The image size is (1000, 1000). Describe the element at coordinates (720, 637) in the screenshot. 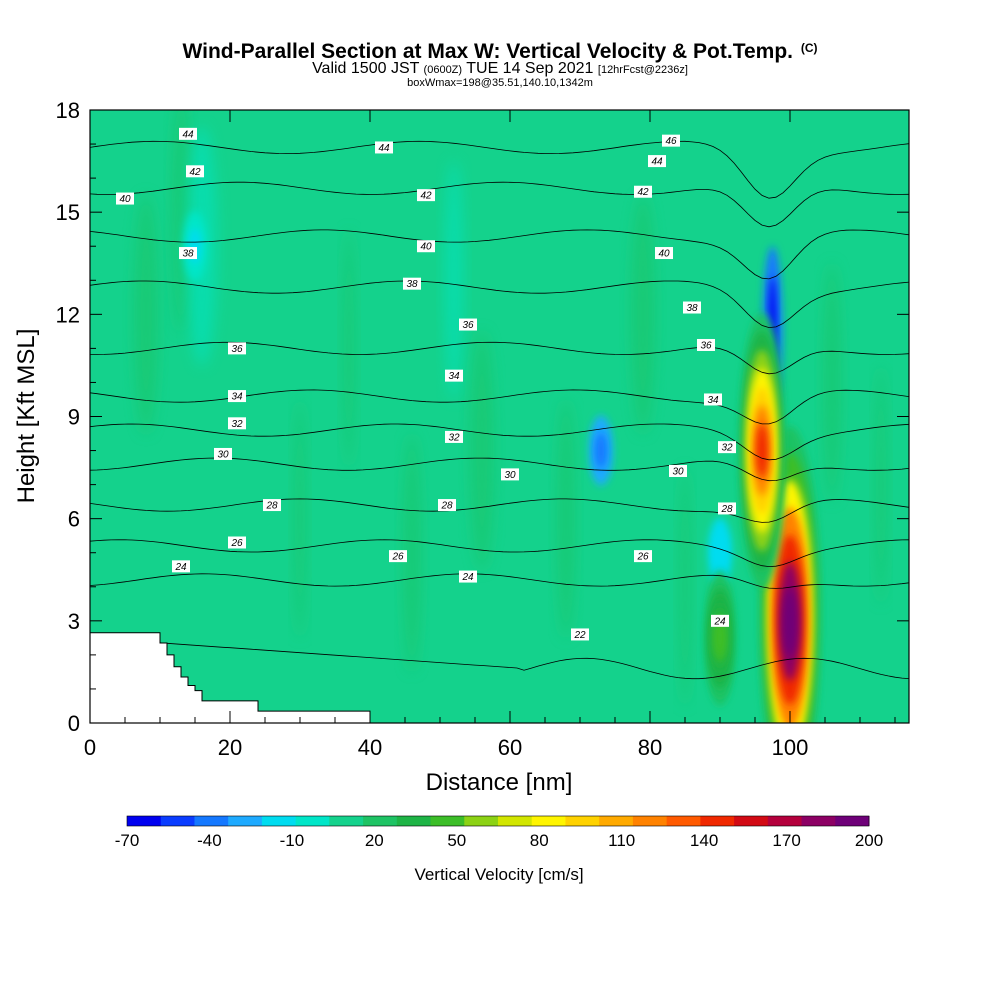

I see `updraft-plume` at that location.